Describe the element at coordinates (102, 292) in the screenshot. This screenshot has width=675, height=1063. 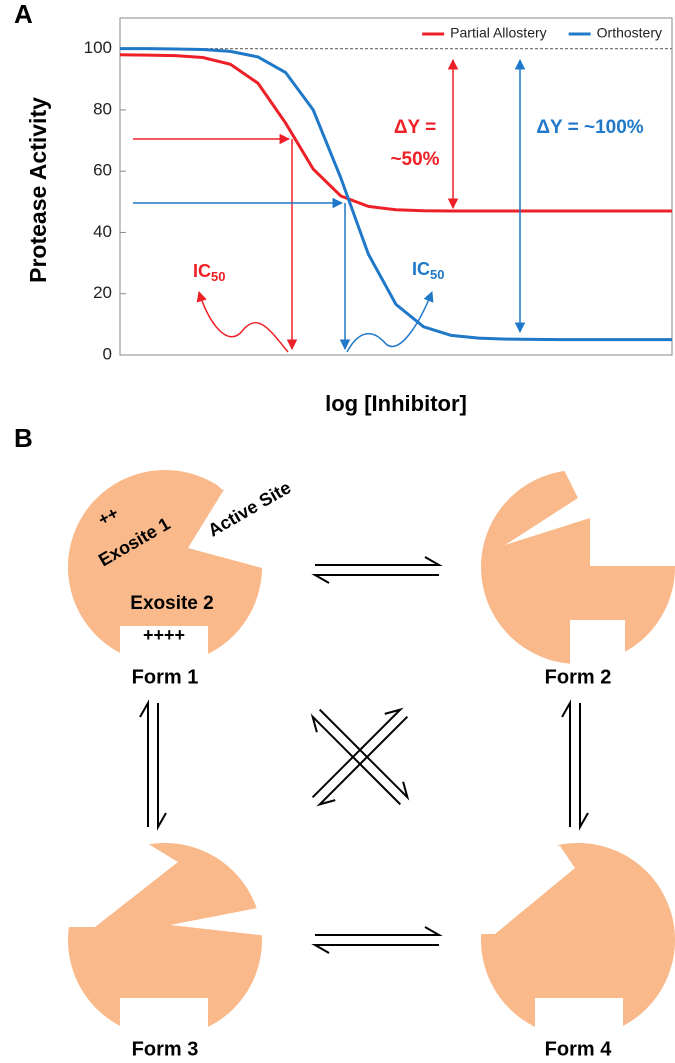
I see `y-tick-label: 20` at that location.